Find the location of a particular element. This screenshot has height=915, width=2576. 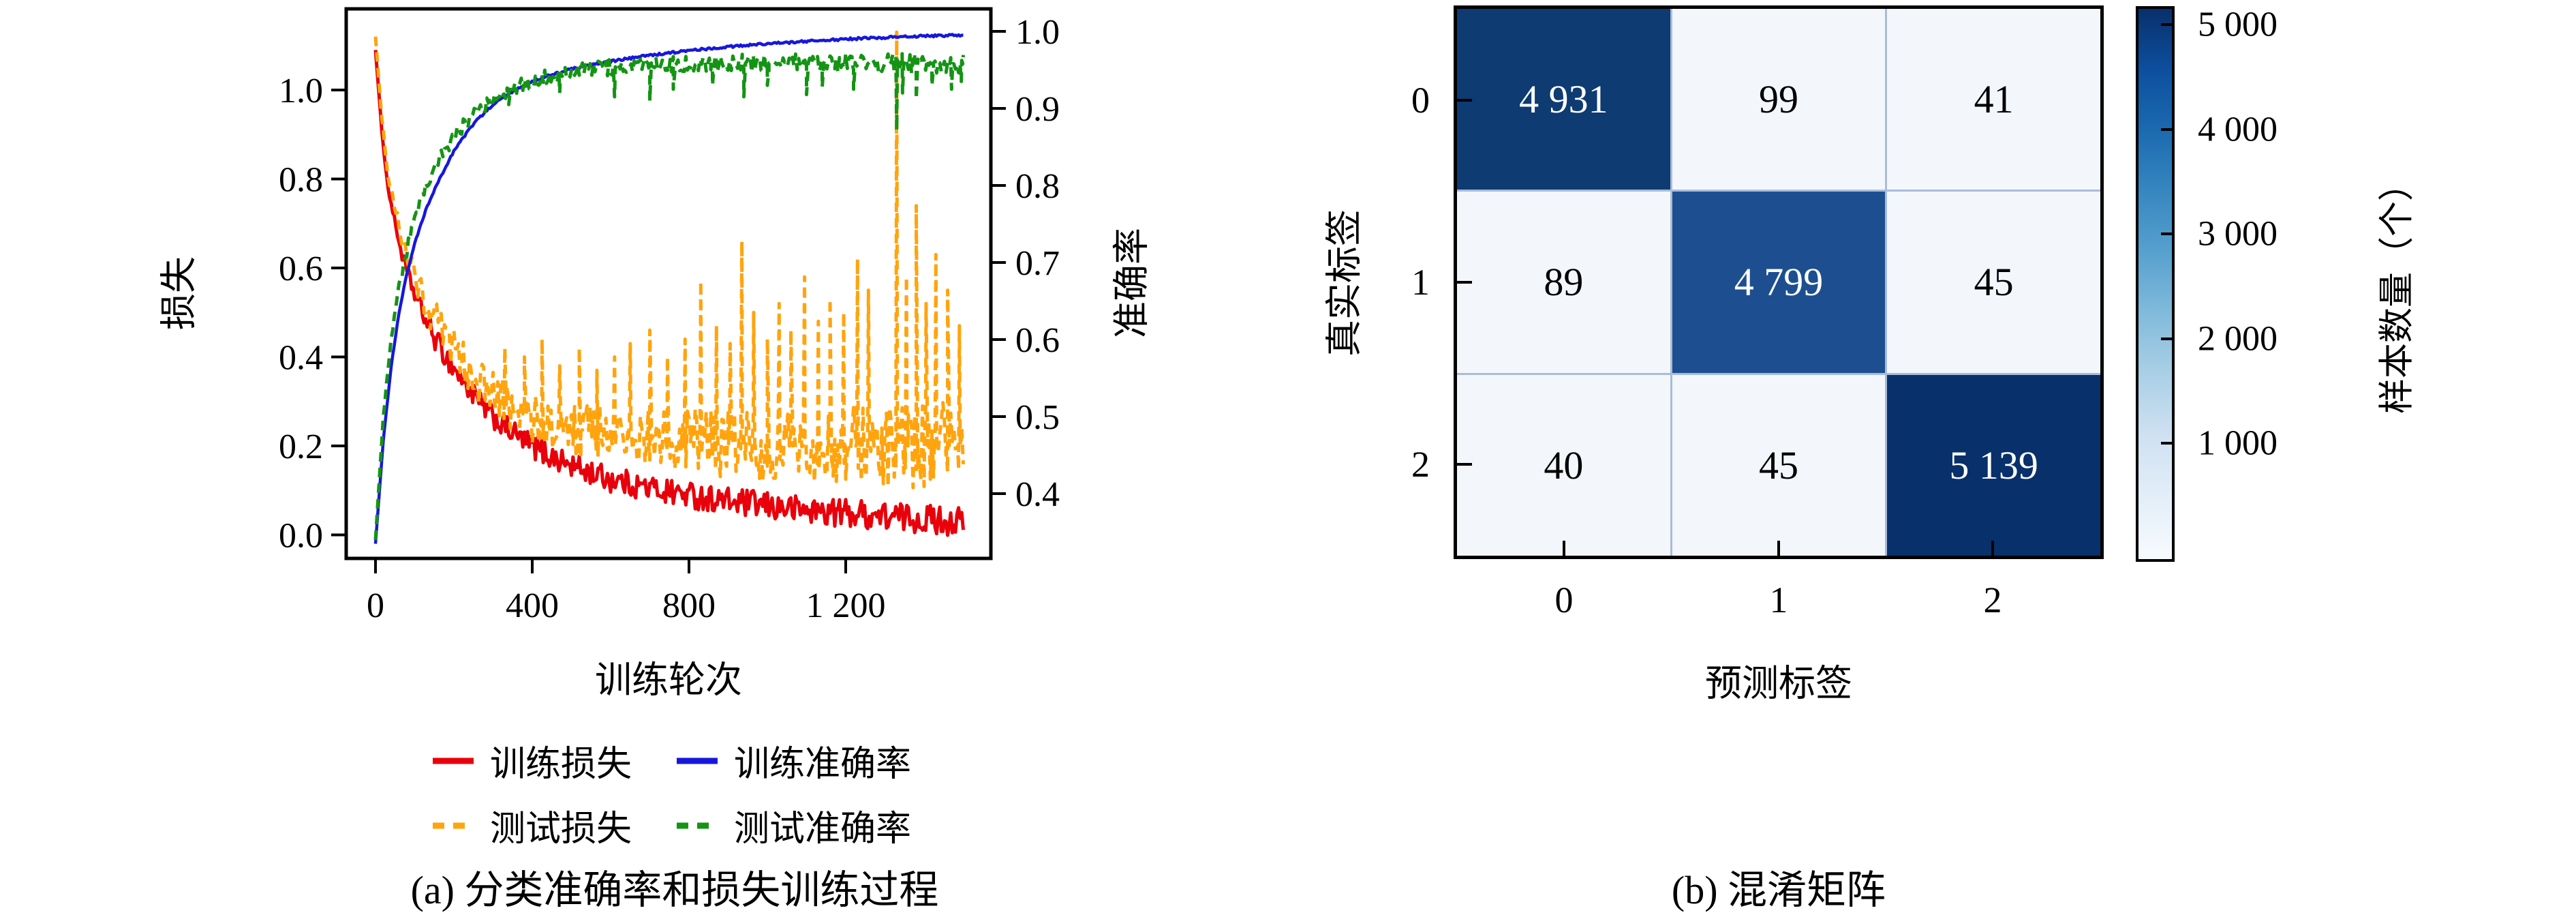

colorbar-tick-label: 5 000 is located at coordinates (2238, 24).